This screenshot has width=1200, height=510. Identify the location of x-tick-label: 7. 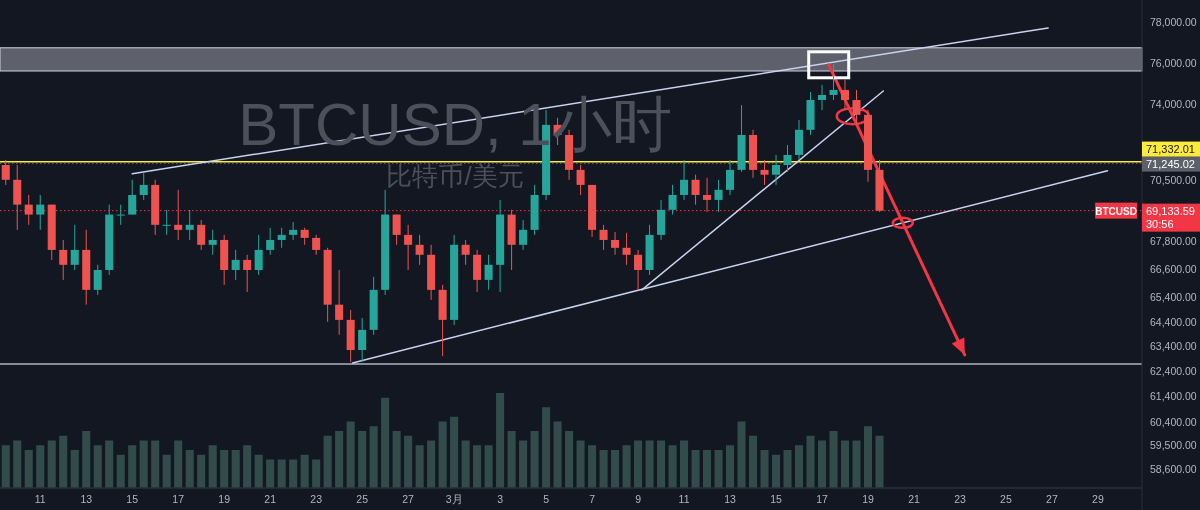
(592, 499).